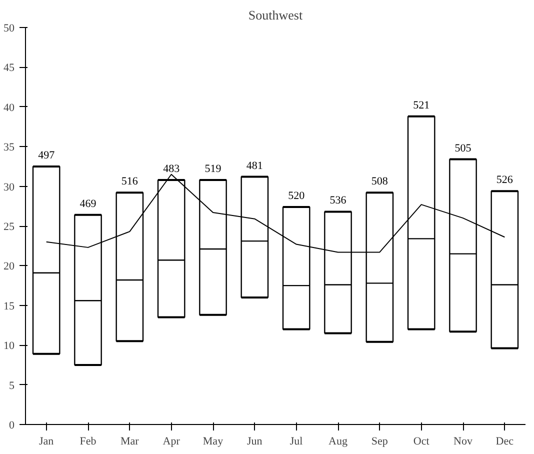 The width and height of the screenshot is (534, 454). What do you see at coordinates (213, 442) in the screenshot?
I see `x-tick-label: May` at bounding box center [213, 442].